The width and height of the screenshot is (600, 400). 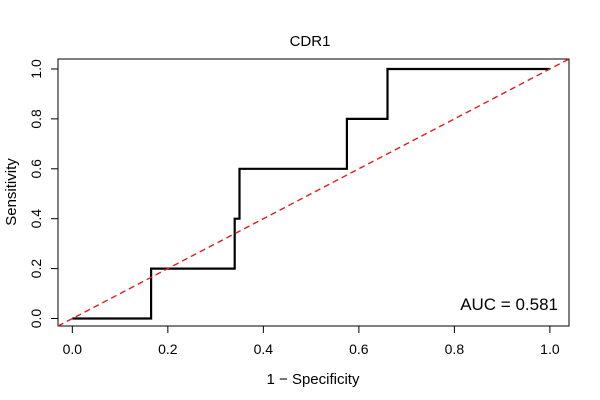 I want to click on y-tick-label-2: 0.4, so click(x=36, y=219).